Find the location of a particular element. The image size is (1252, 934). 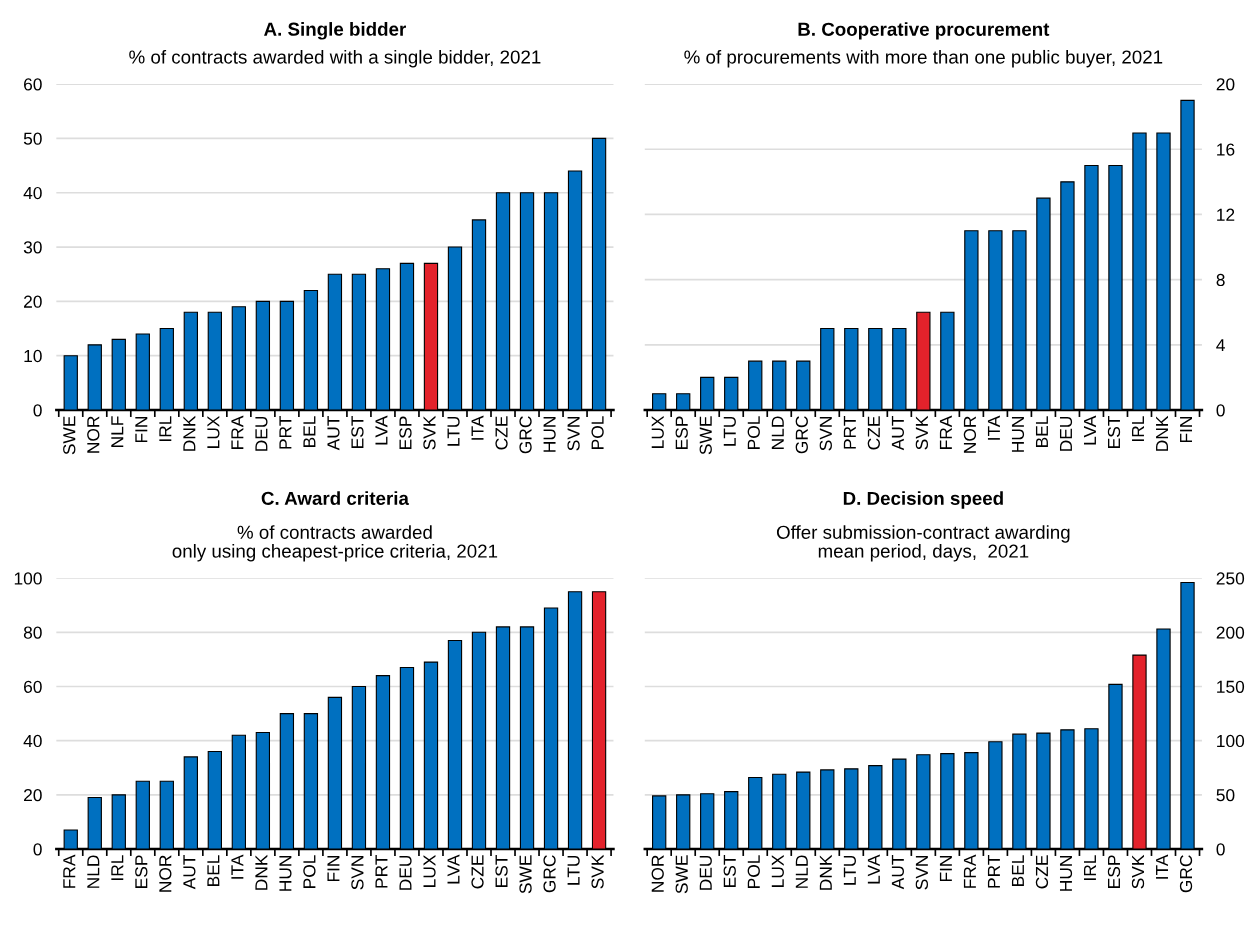

y2-tick-label: 8 is located at coordinates (1220, 280).